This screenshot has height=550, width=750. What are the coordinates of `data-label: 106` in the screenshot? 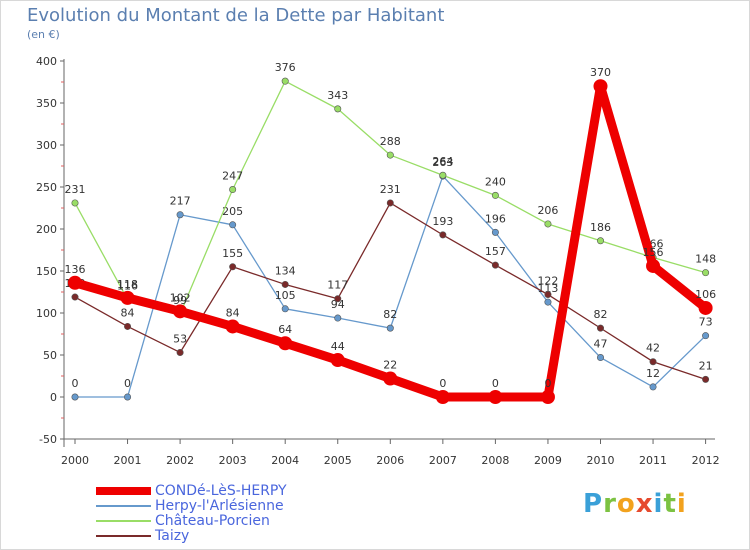 It's located at (705, 294).